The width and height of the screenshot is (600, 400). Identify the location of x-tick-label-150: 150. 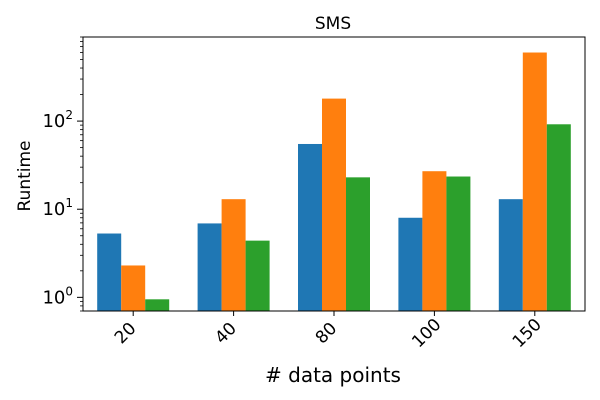
(527, 333).